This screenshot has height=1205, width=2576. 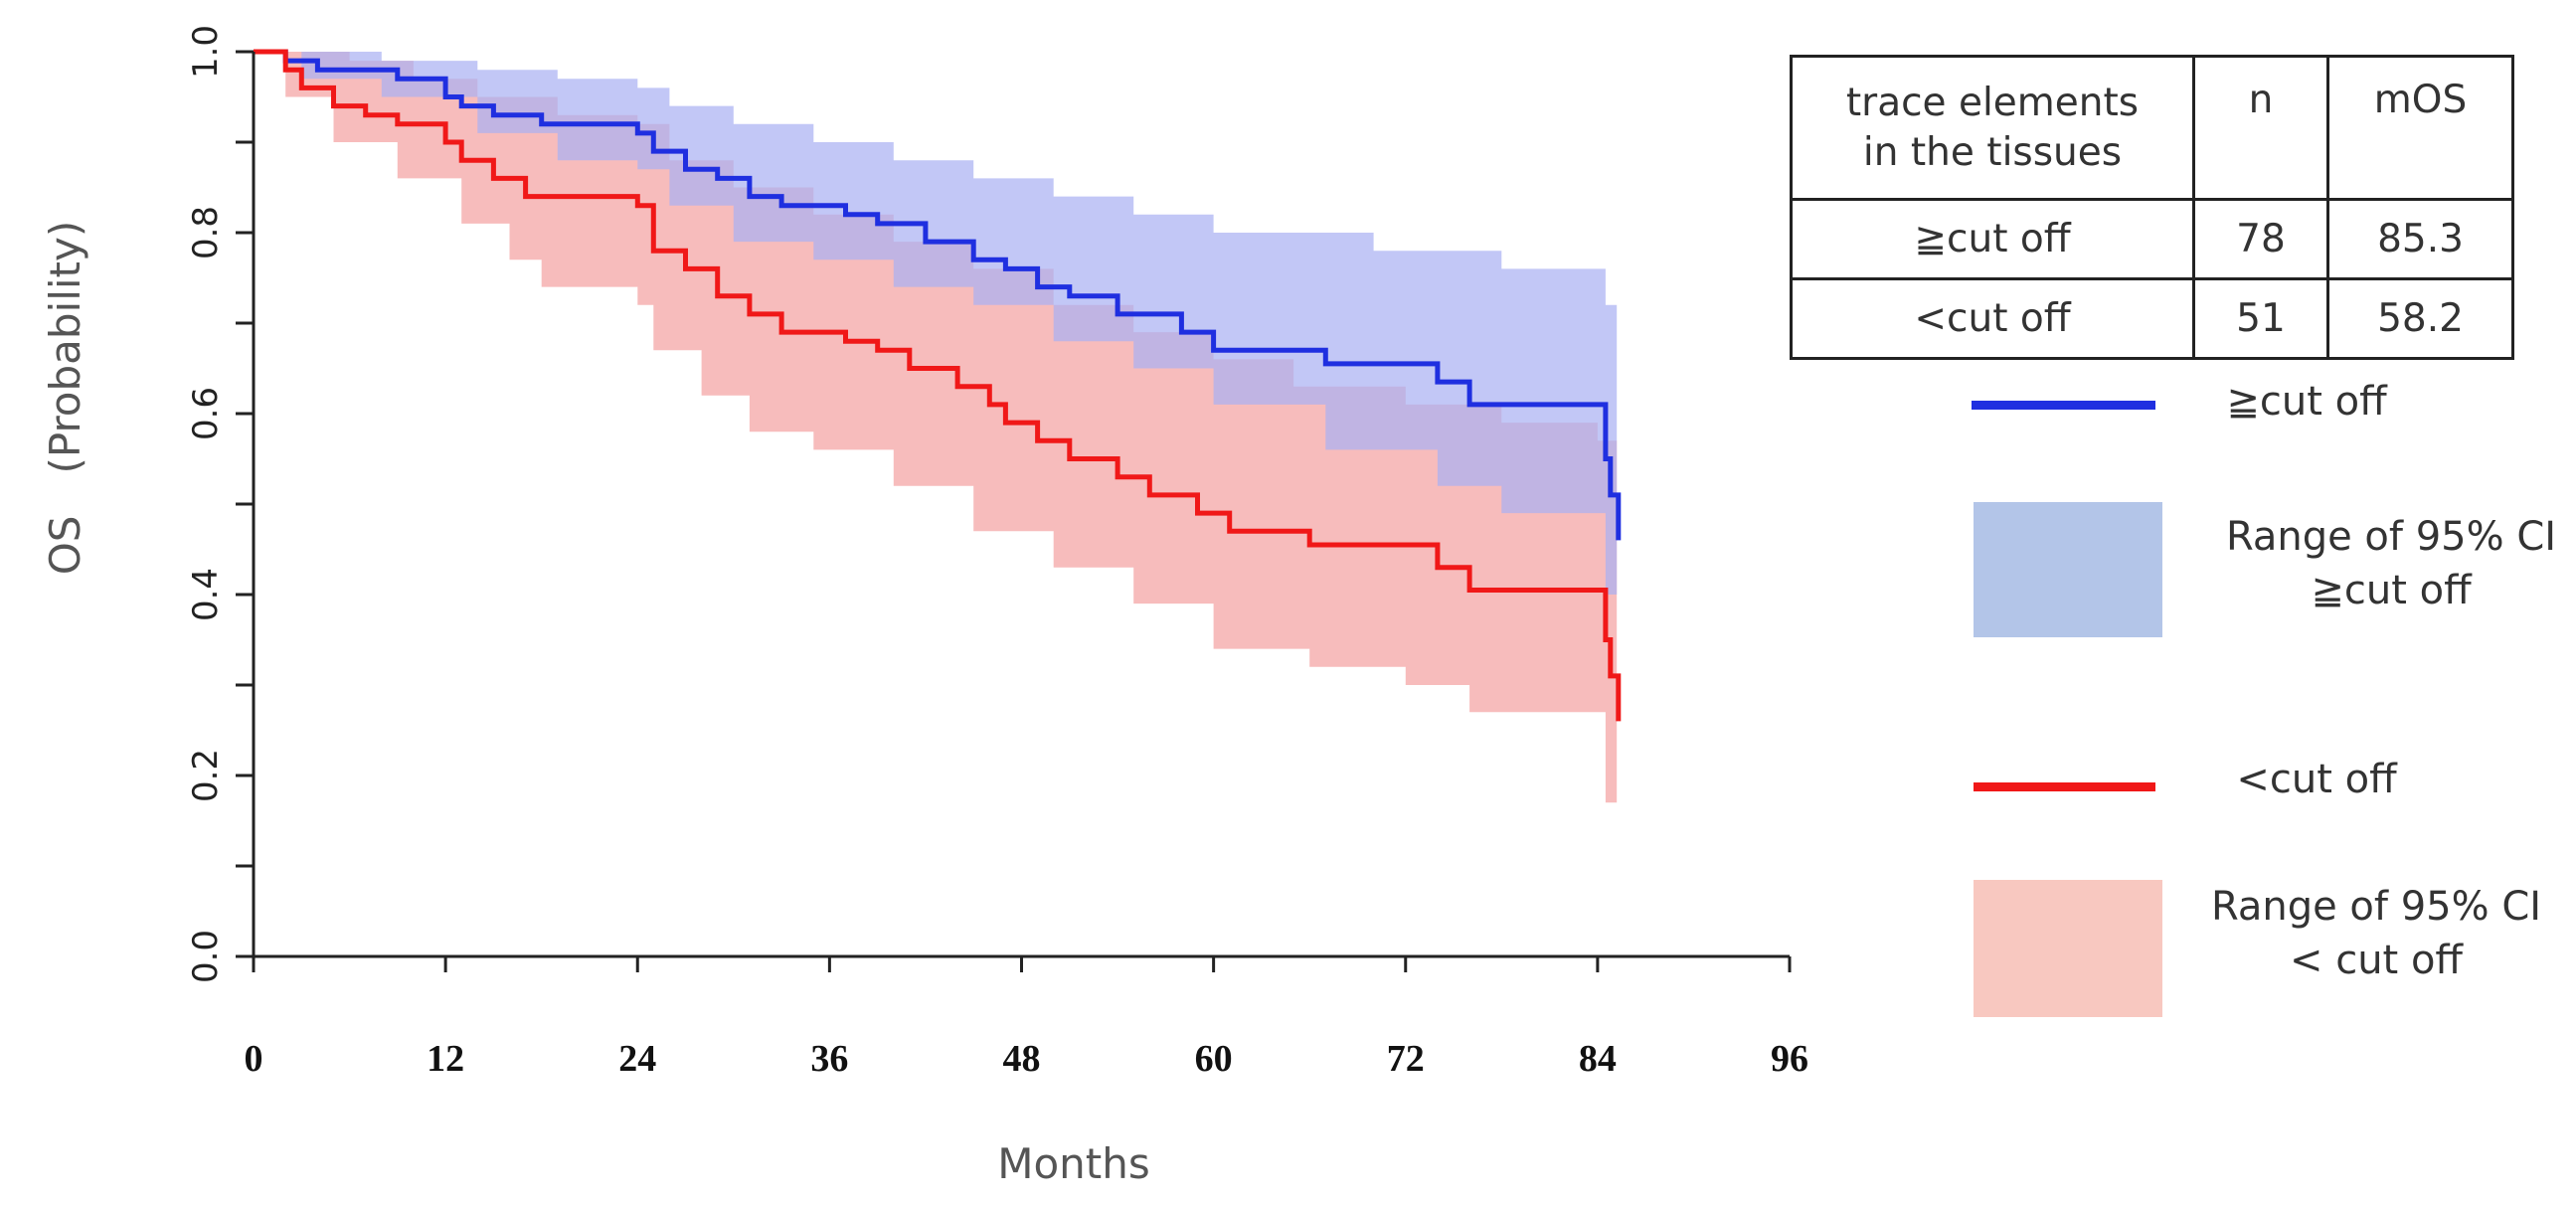 What do you see at coordinates (637, 1059) in the screenshot?
I see `x-tick-label: 24` at bounding box center [637, 1059].